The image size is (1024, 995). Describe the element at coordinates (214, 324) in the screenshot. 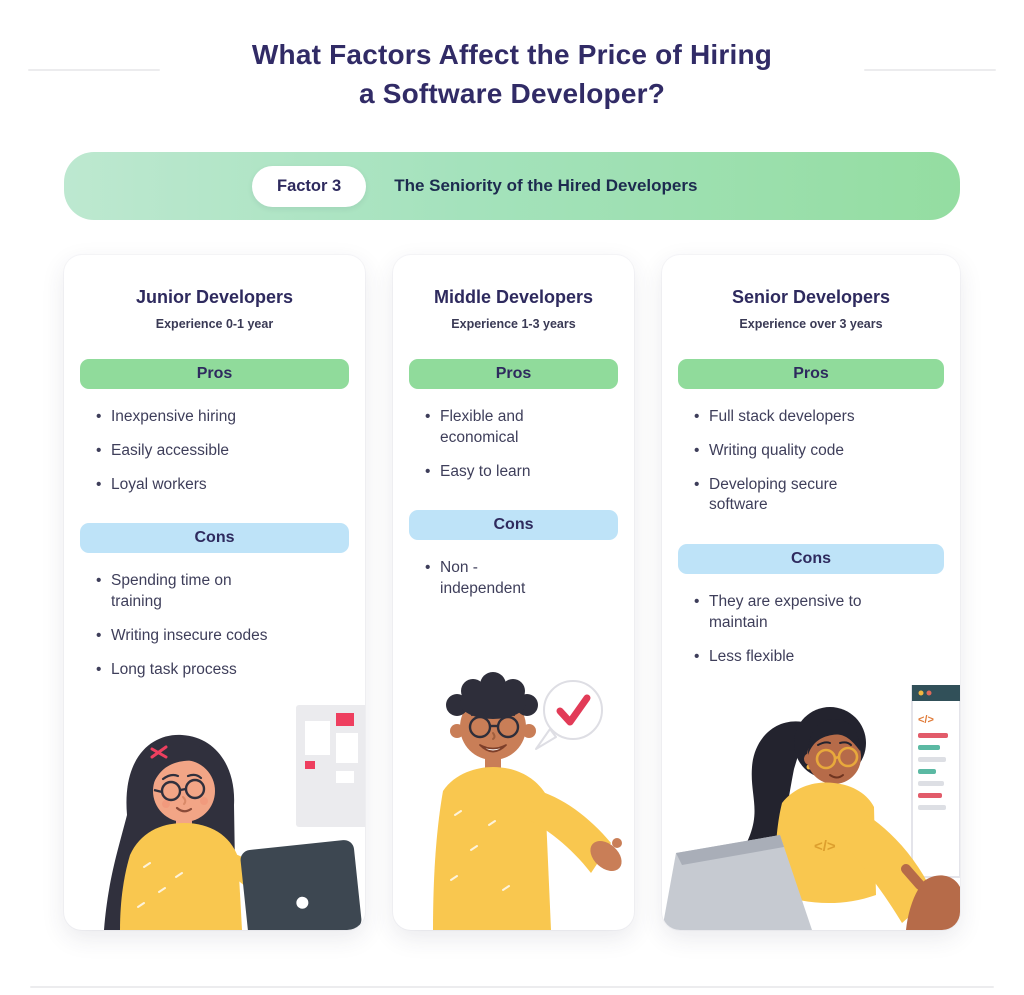

I see `card-subtitle-junior: Experience 0-1 year` at that location.